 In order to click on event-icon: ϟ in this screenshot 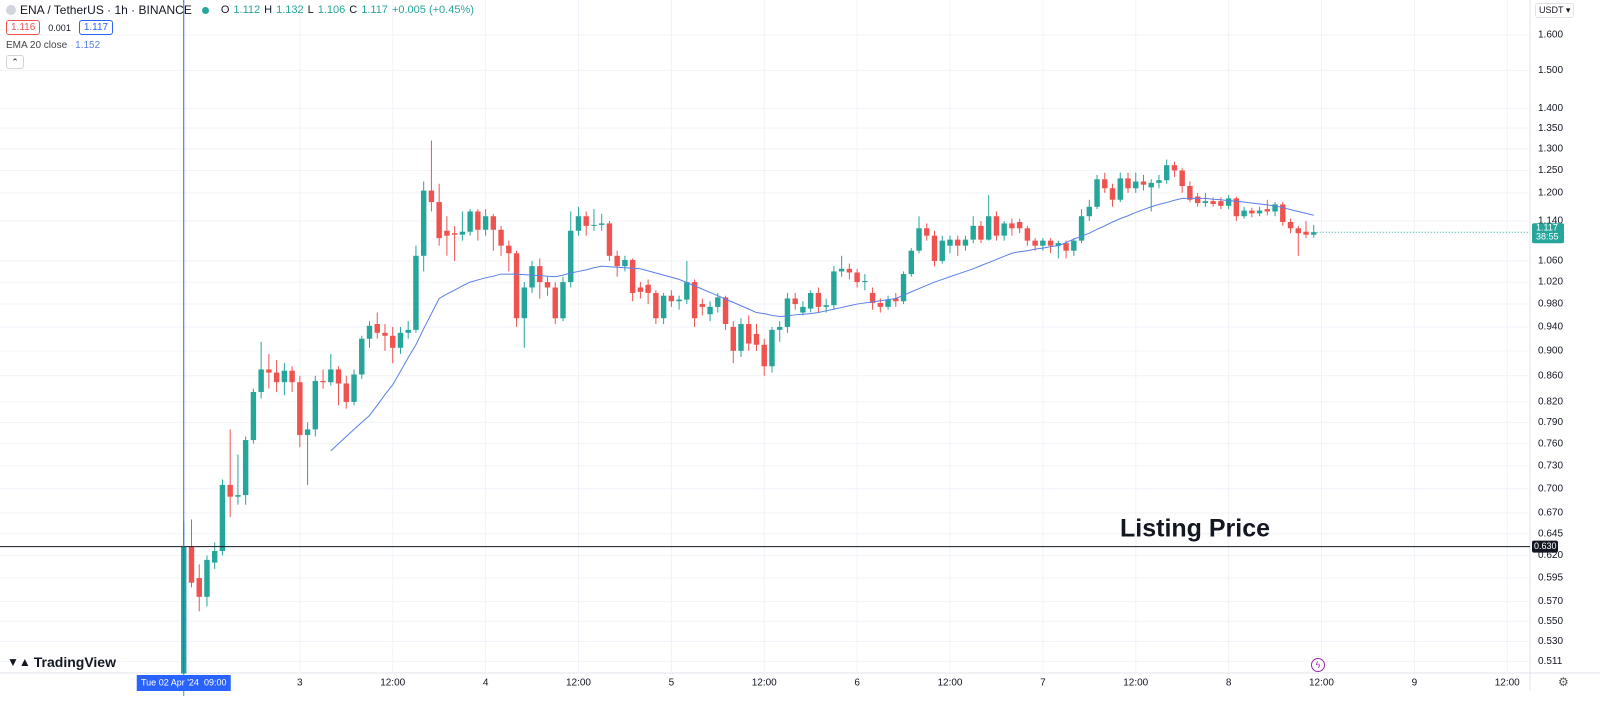, I will do `click(1318, 665)`.